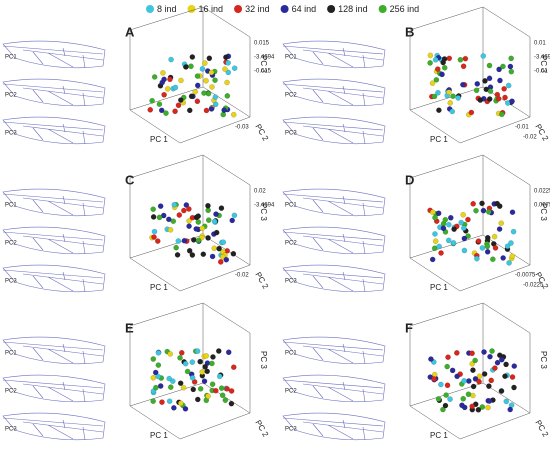 The image size is (550, 474). What do you see at coordinates (262, 44) in the screenshot?
I see `tick-label: 0.015` at bounding box center [262, 44].